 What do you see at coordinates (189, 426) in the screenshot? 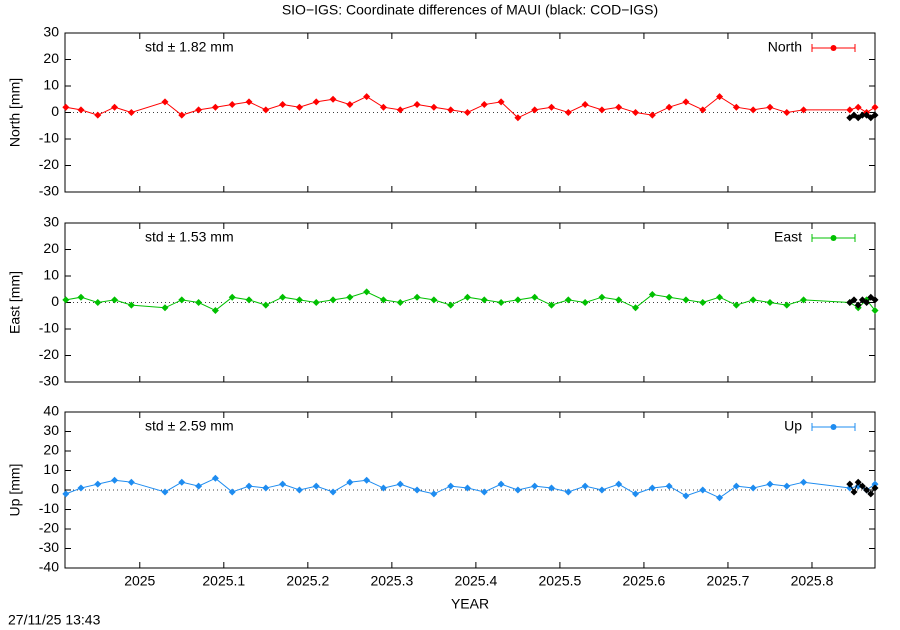
I see `std-annotation: std ± 2.59 mm` at bounding box center [189, 426].